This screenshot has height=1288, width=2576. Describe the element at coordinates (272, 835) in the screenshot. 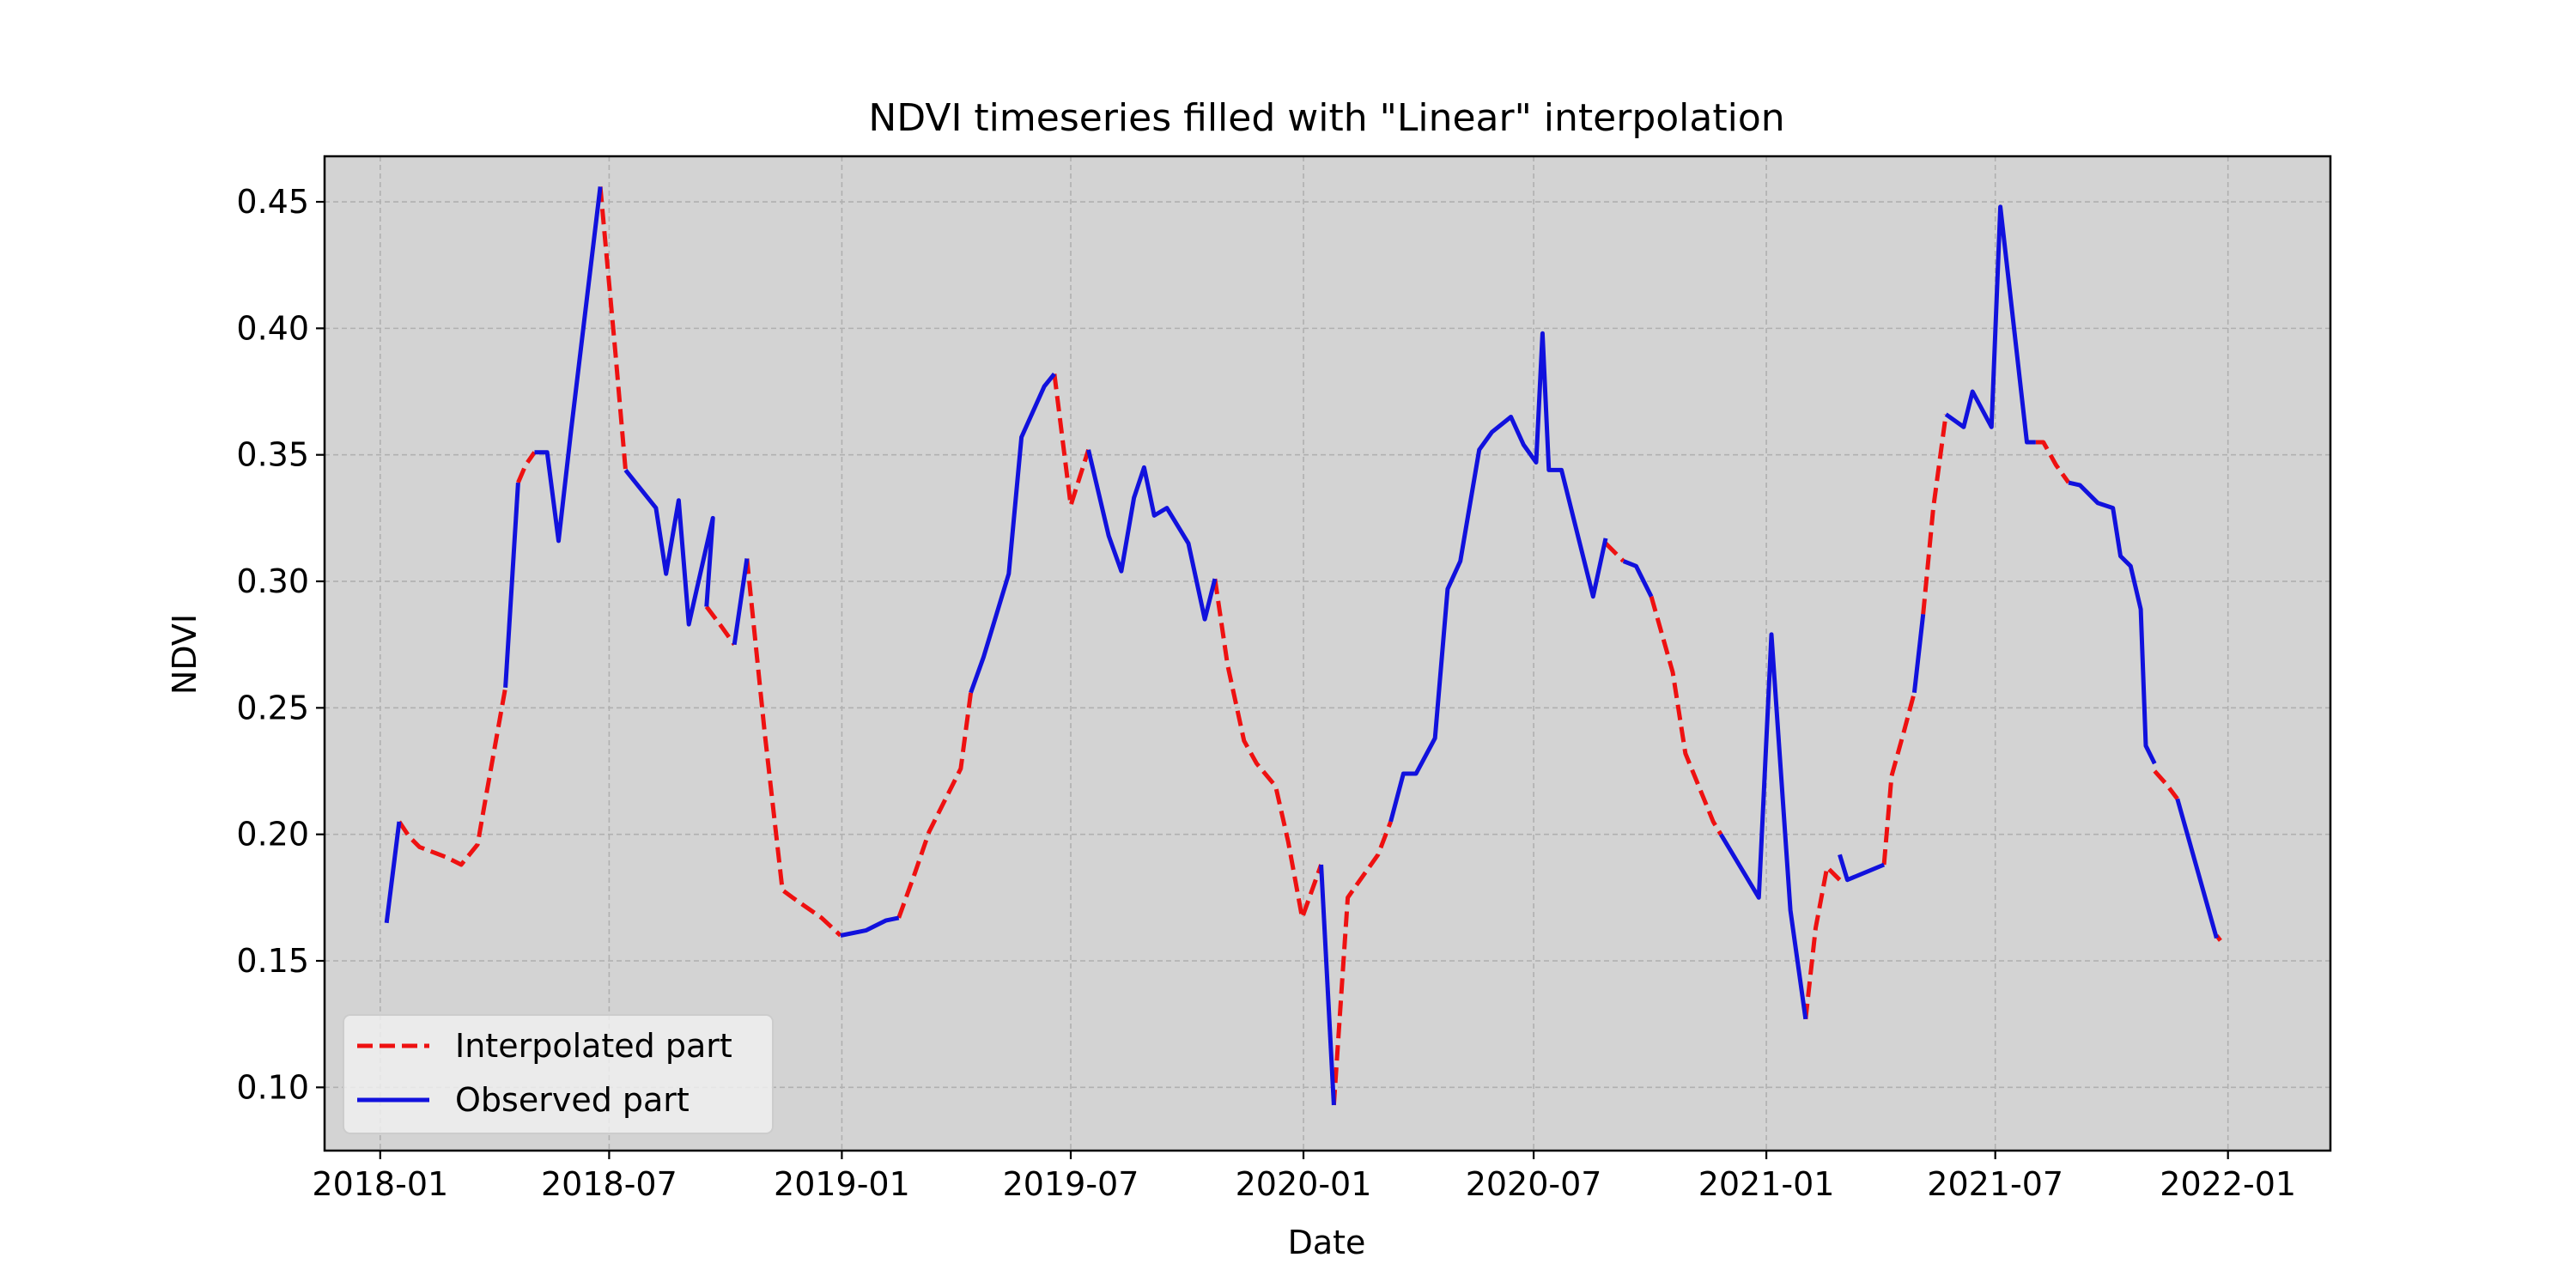

I see `y-tick-label: 0.20` at that location.